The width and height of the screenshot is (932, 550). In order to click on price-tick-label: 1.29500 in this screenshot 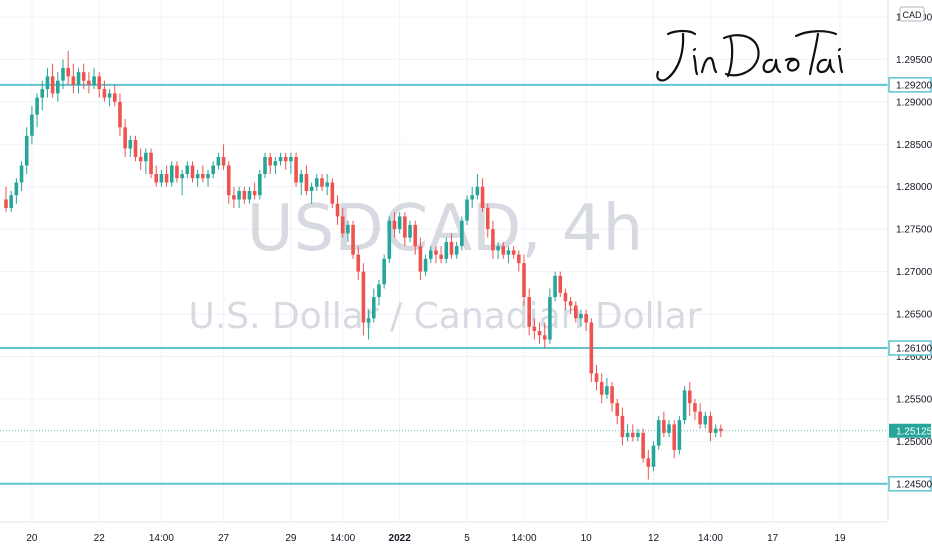, I will do `click(914, 60)`.